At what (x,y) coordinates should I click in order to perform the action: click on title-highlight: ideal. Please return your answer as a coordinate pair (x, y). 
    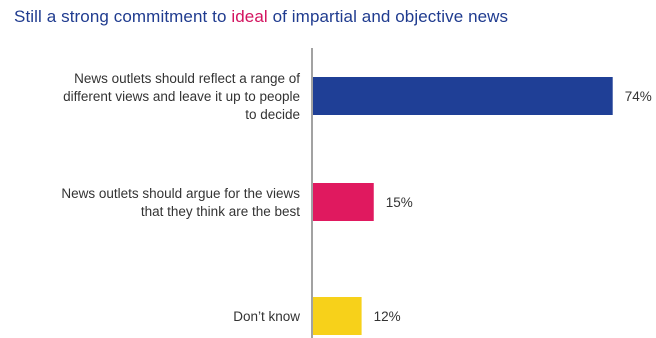
    Looking at the image, I should click on (249, 16).